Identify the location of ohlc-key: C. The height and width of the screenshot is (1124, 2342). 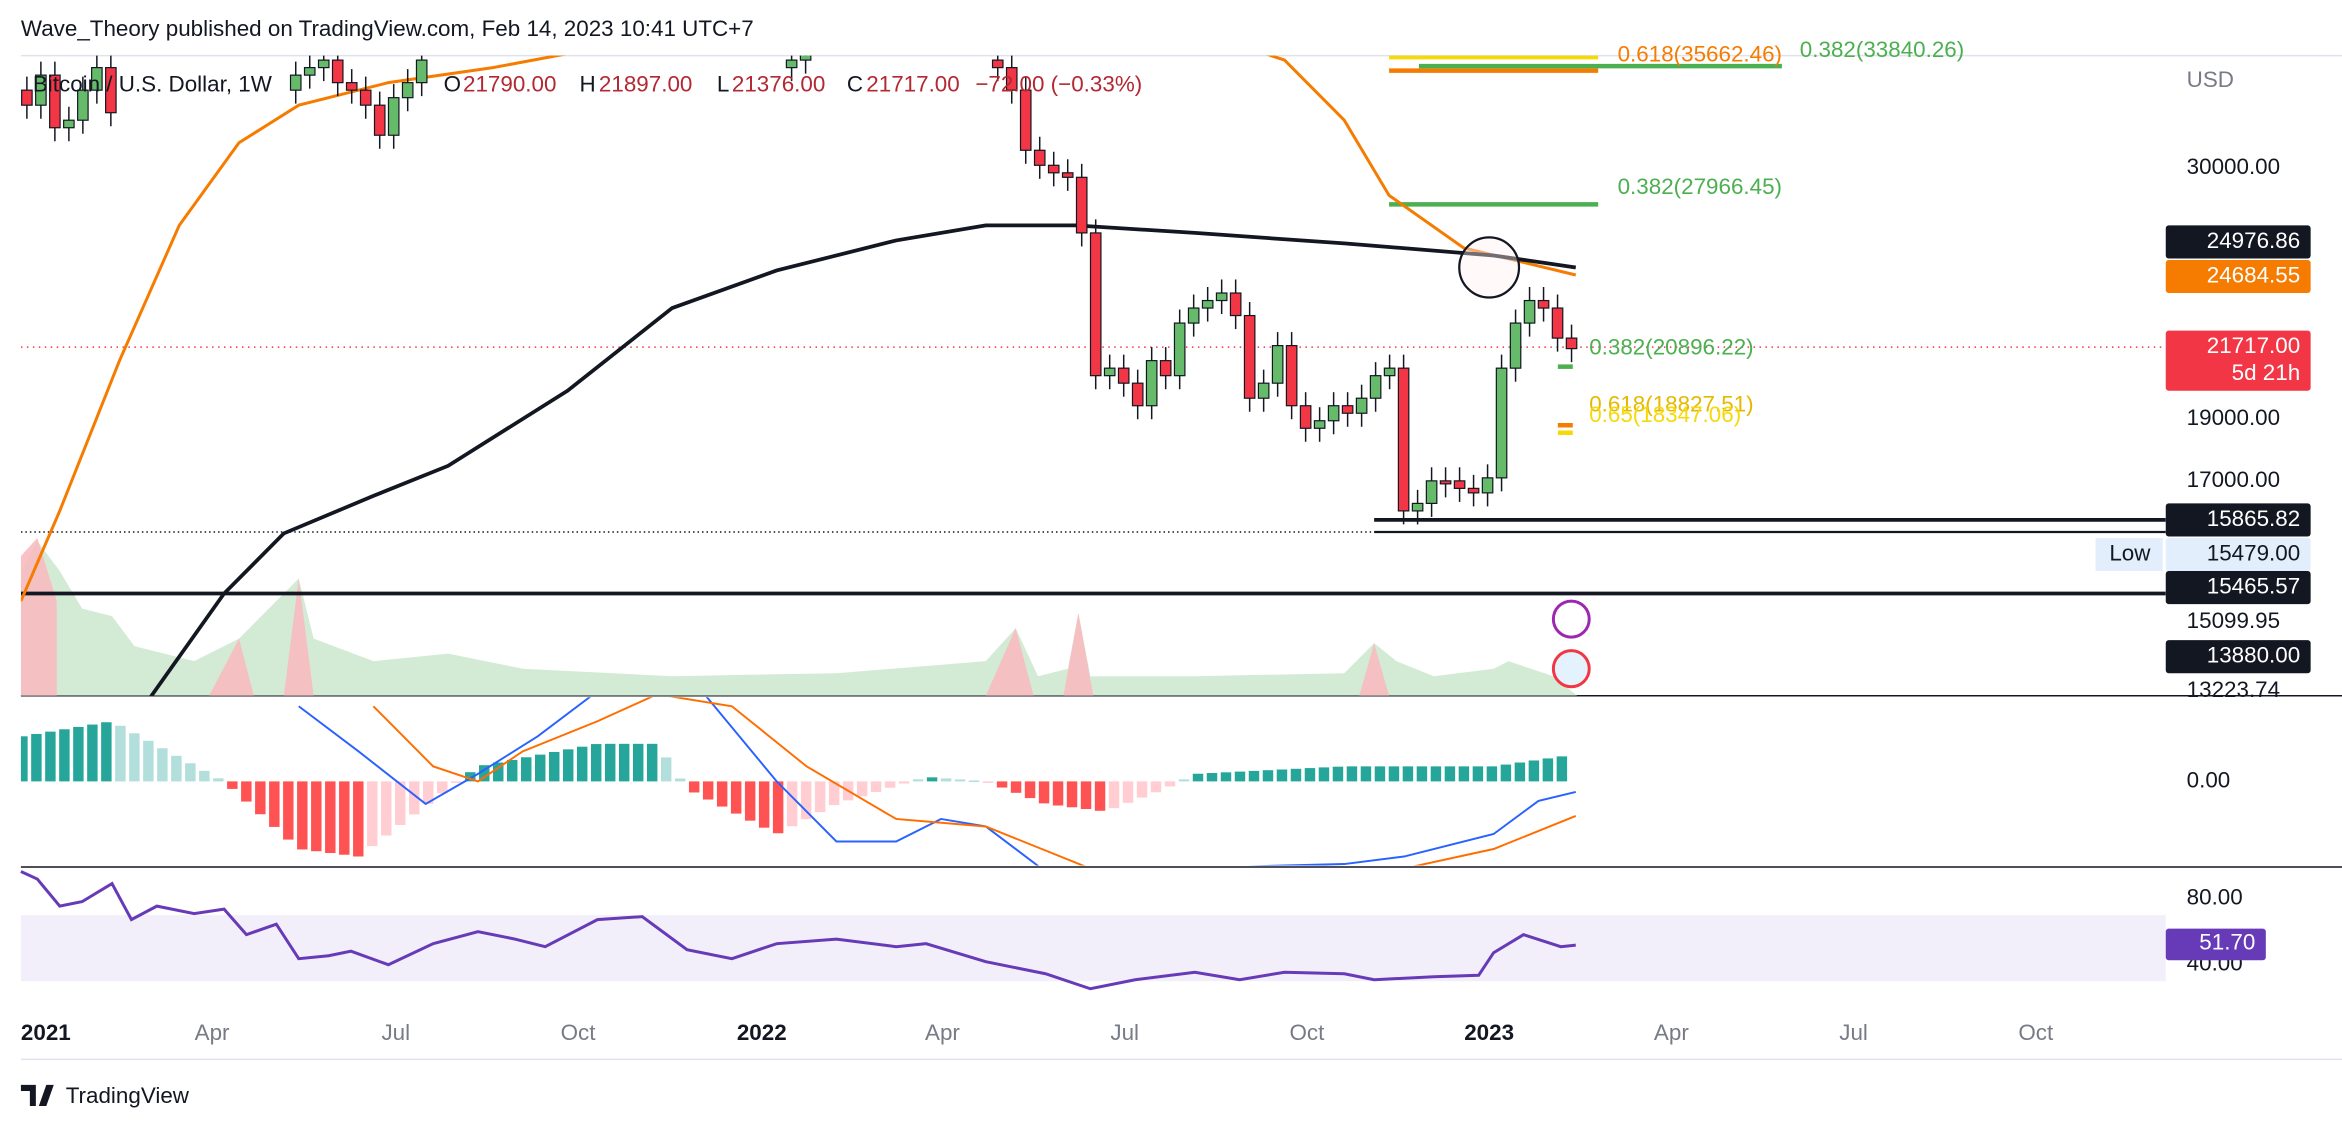
(855, 84).